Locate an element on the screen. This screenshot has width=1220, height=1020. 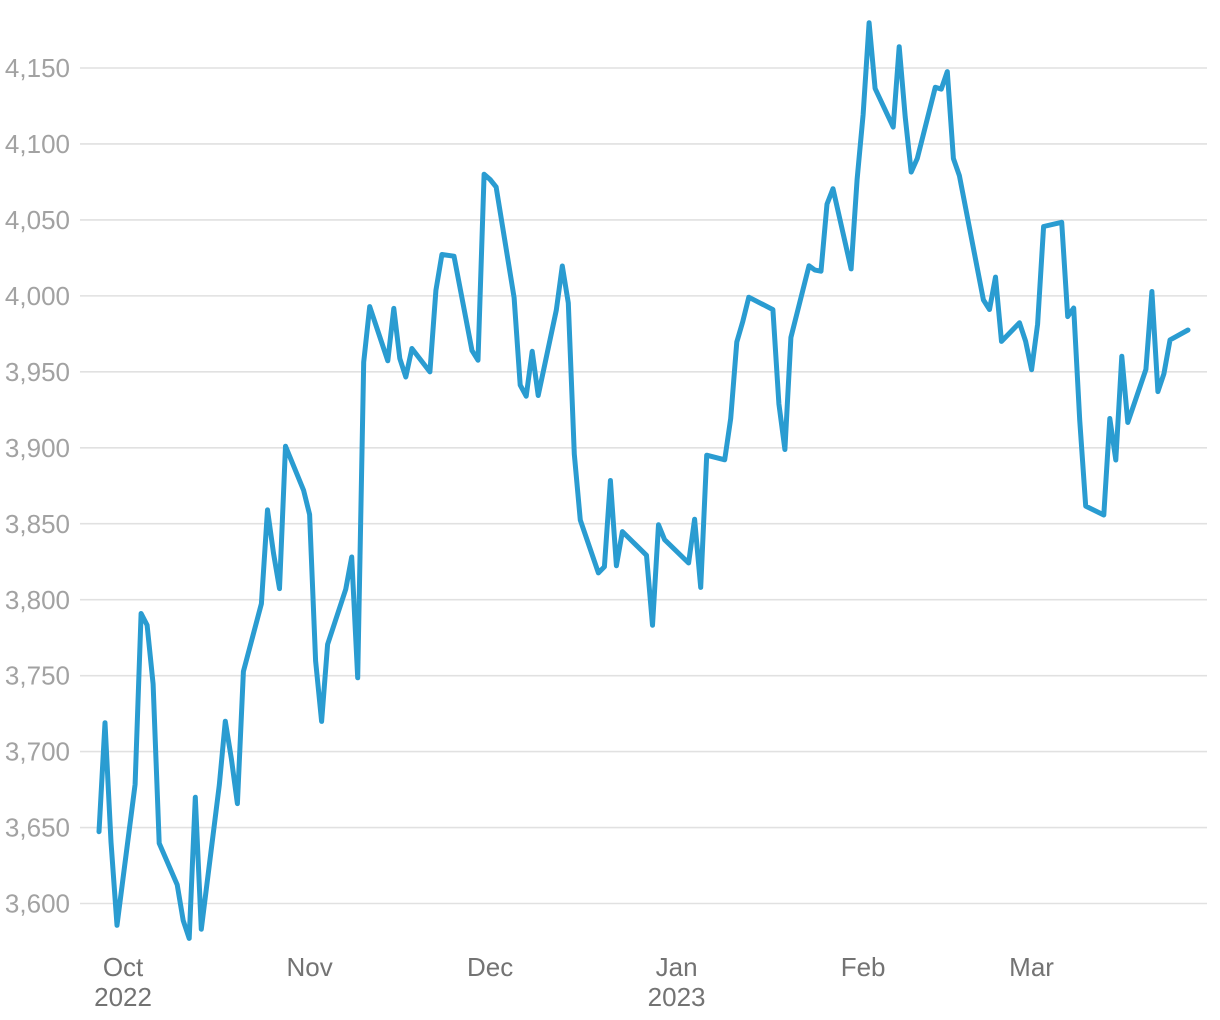
x-axis-month-label: Mar is located at coordinates (1031, 967).